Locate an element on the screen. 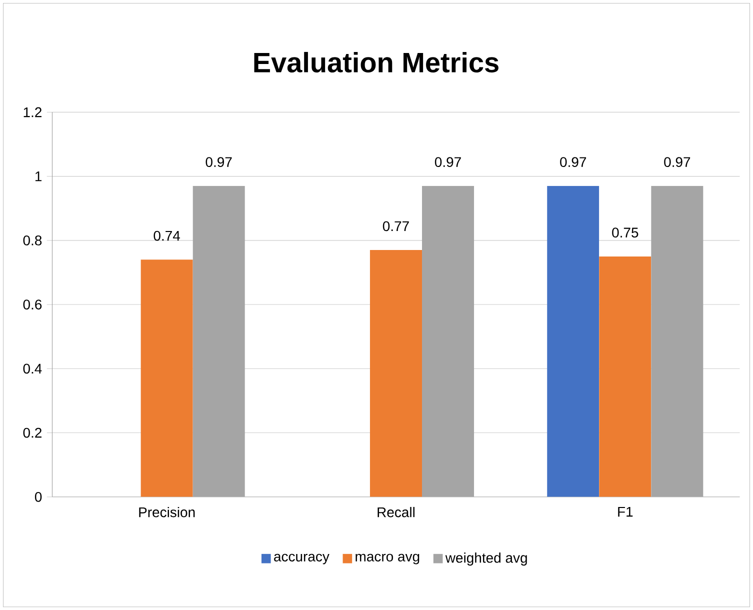 The image size is (753, 610). legend-label: macro avg is located at coordinates (388, 559).